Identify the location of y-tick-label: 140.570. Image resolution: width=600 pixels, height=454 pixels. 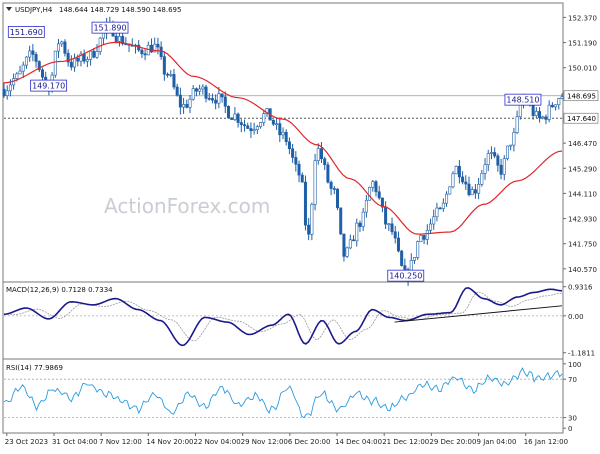
(582, 270).